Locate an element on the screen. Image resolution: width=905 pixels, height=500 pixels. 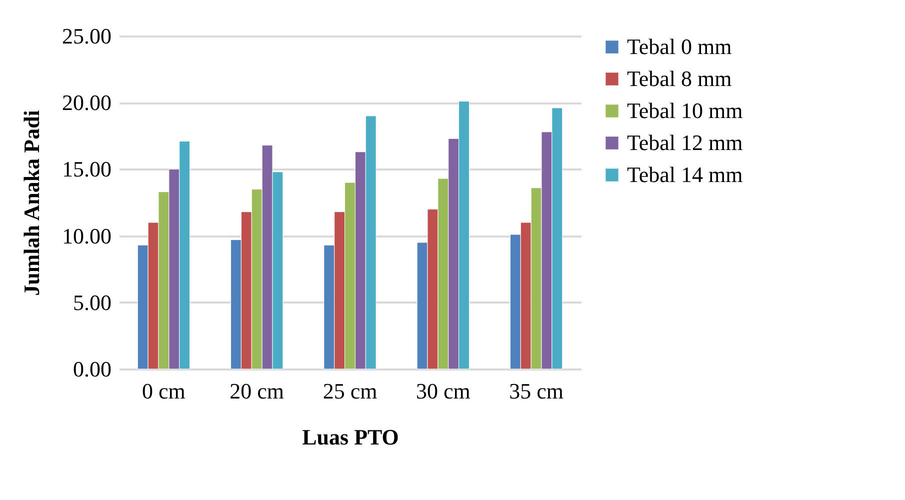
y-tick-label: 20.00 is located at coordinates (87, 103).